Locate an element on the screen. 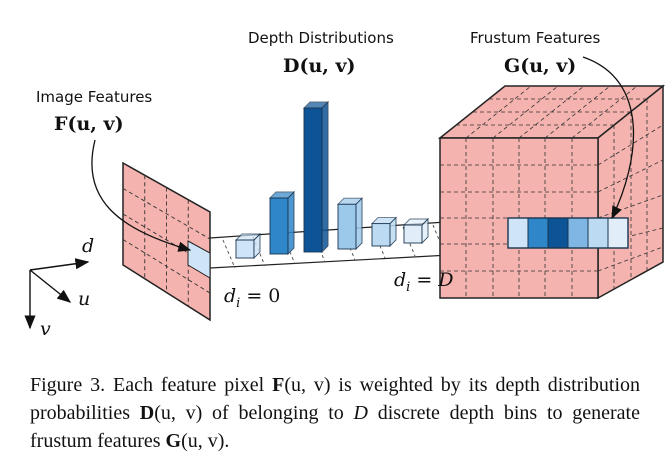 The height and width of the screenshot is (474, 671). frustum-row-front is located at coordinates (568, 233).